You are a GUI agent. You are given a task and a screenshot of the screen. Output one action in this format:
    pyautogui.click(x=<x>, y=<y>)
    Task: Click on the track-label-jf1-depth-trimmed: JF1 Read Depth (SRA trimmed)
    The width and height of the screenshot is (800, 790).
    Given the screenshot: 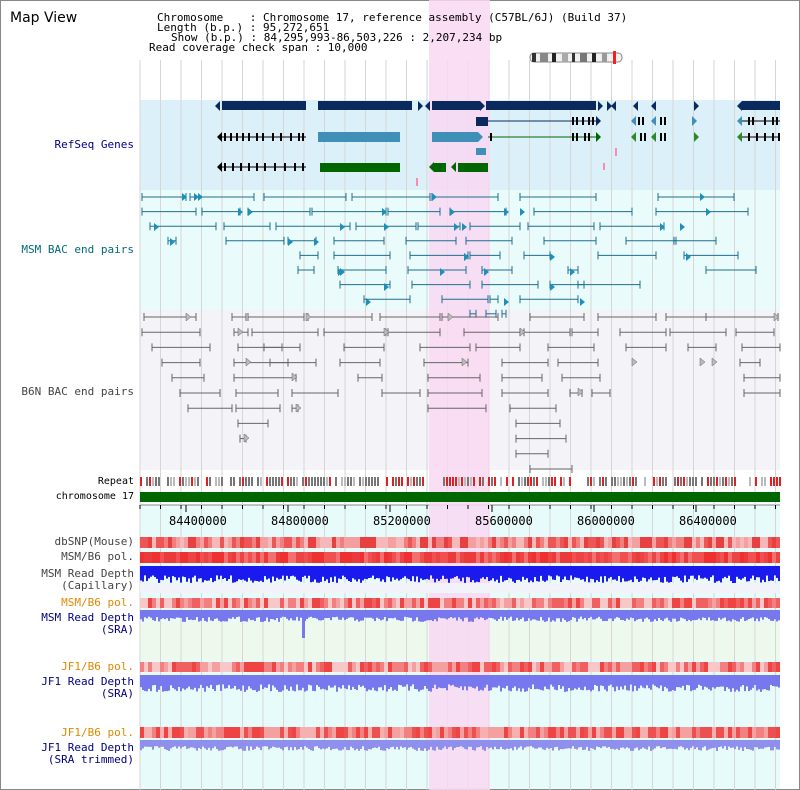 What is the action you would take?
    pyautogui.click(x=87, y=754)
    